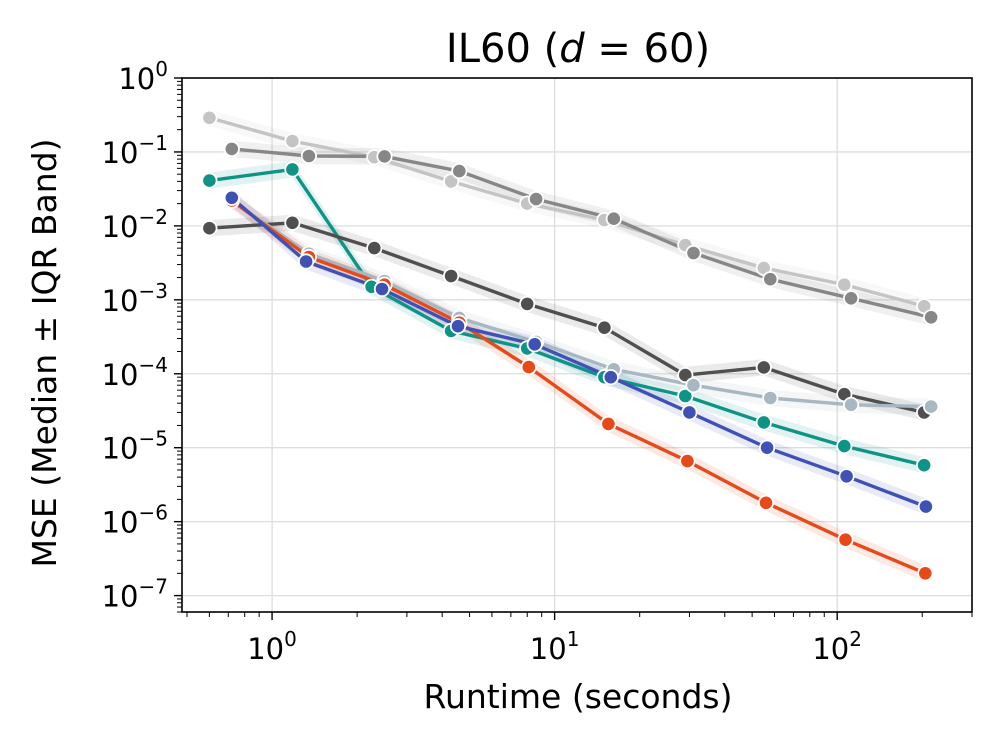 The height and width of the screenshot is (747, 996). I want to click on y-tick-exp: 0, so click(161, 69).